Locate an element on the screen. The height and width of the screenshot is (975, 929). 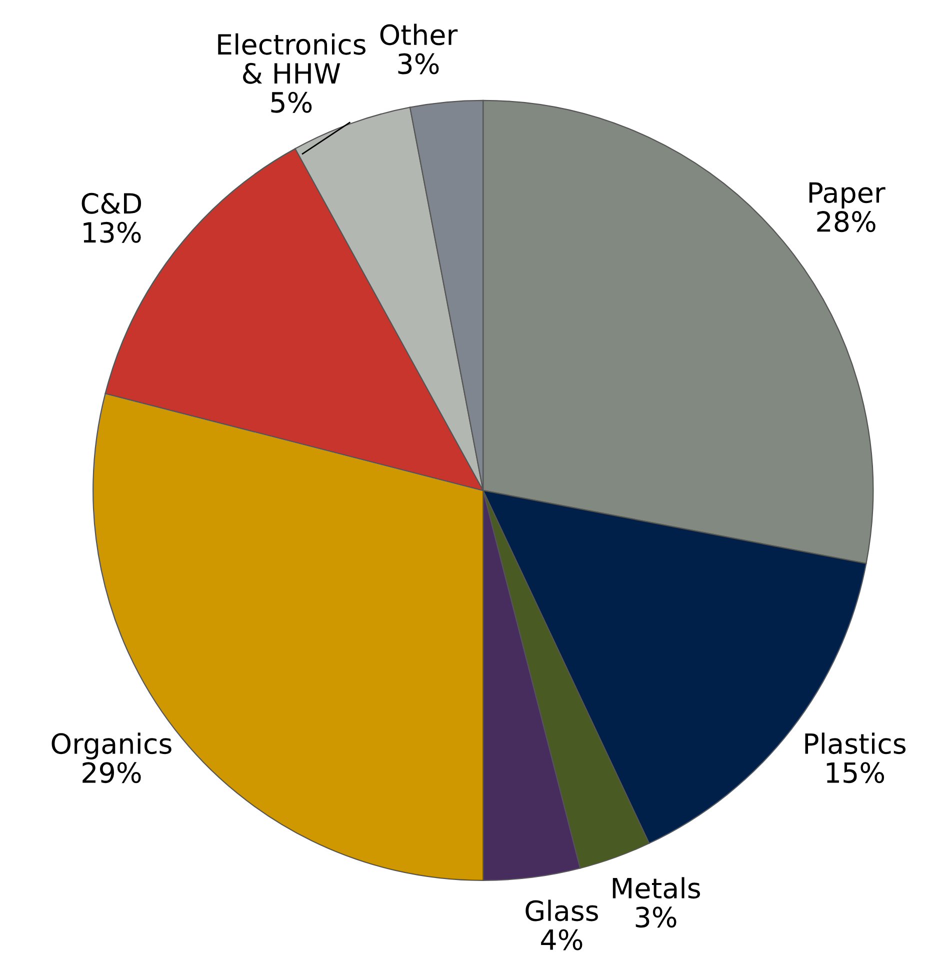
data-label: 28% is located at coordinates (846, 221).